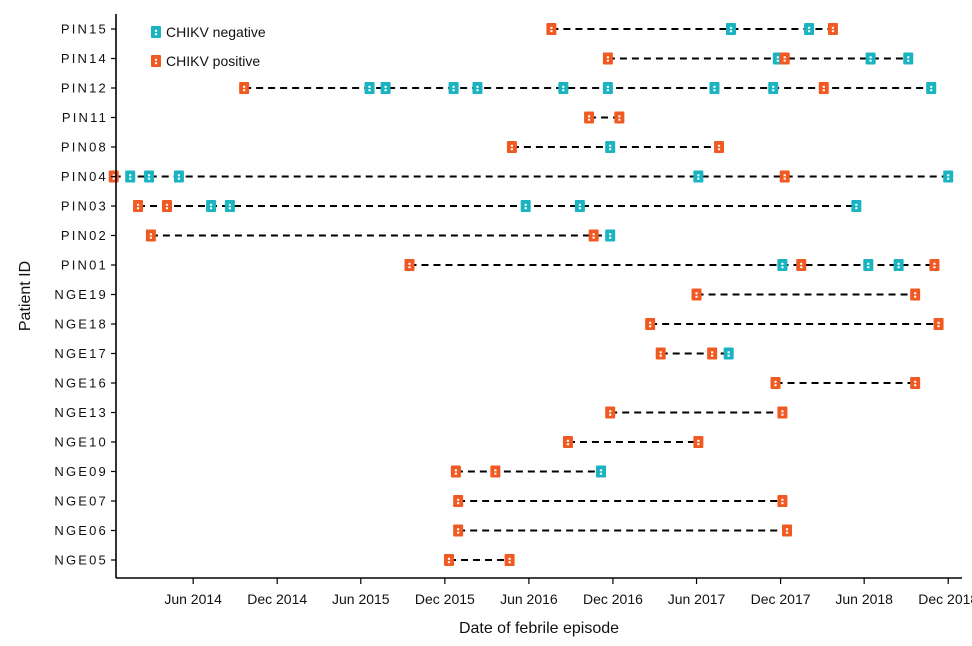 Image resolution: width=972 pixels, height=646 pixels. What do you see at coordinates (25, 296) in the screenshot?
I see `y-axis-title: Patient ID` at bounding box center [25, 296].